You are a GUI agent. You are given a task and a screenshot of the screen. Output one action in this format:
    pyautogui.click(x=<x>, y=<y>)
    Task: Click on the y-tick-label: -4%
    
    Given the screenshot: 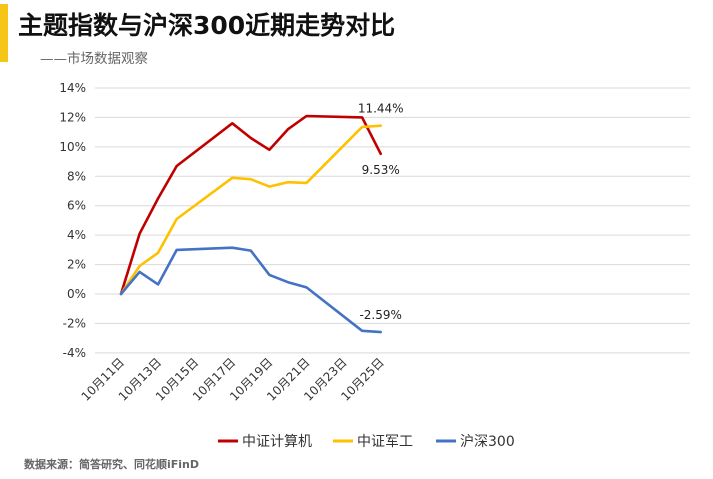 What is the action you would take?
    pyautogui.click(x=74, y=353)
    